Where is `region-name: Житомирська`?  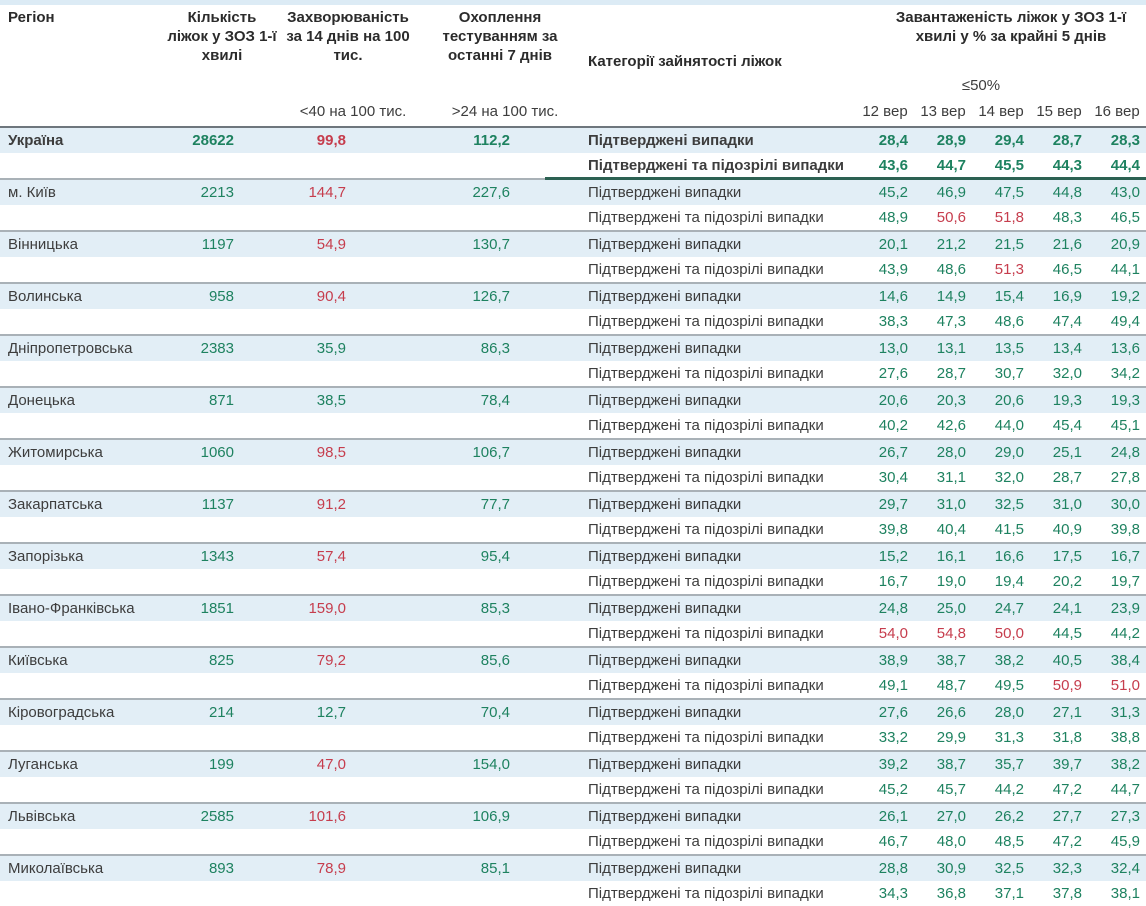
region-name: Житомирська is located at coordinates (55, 452).